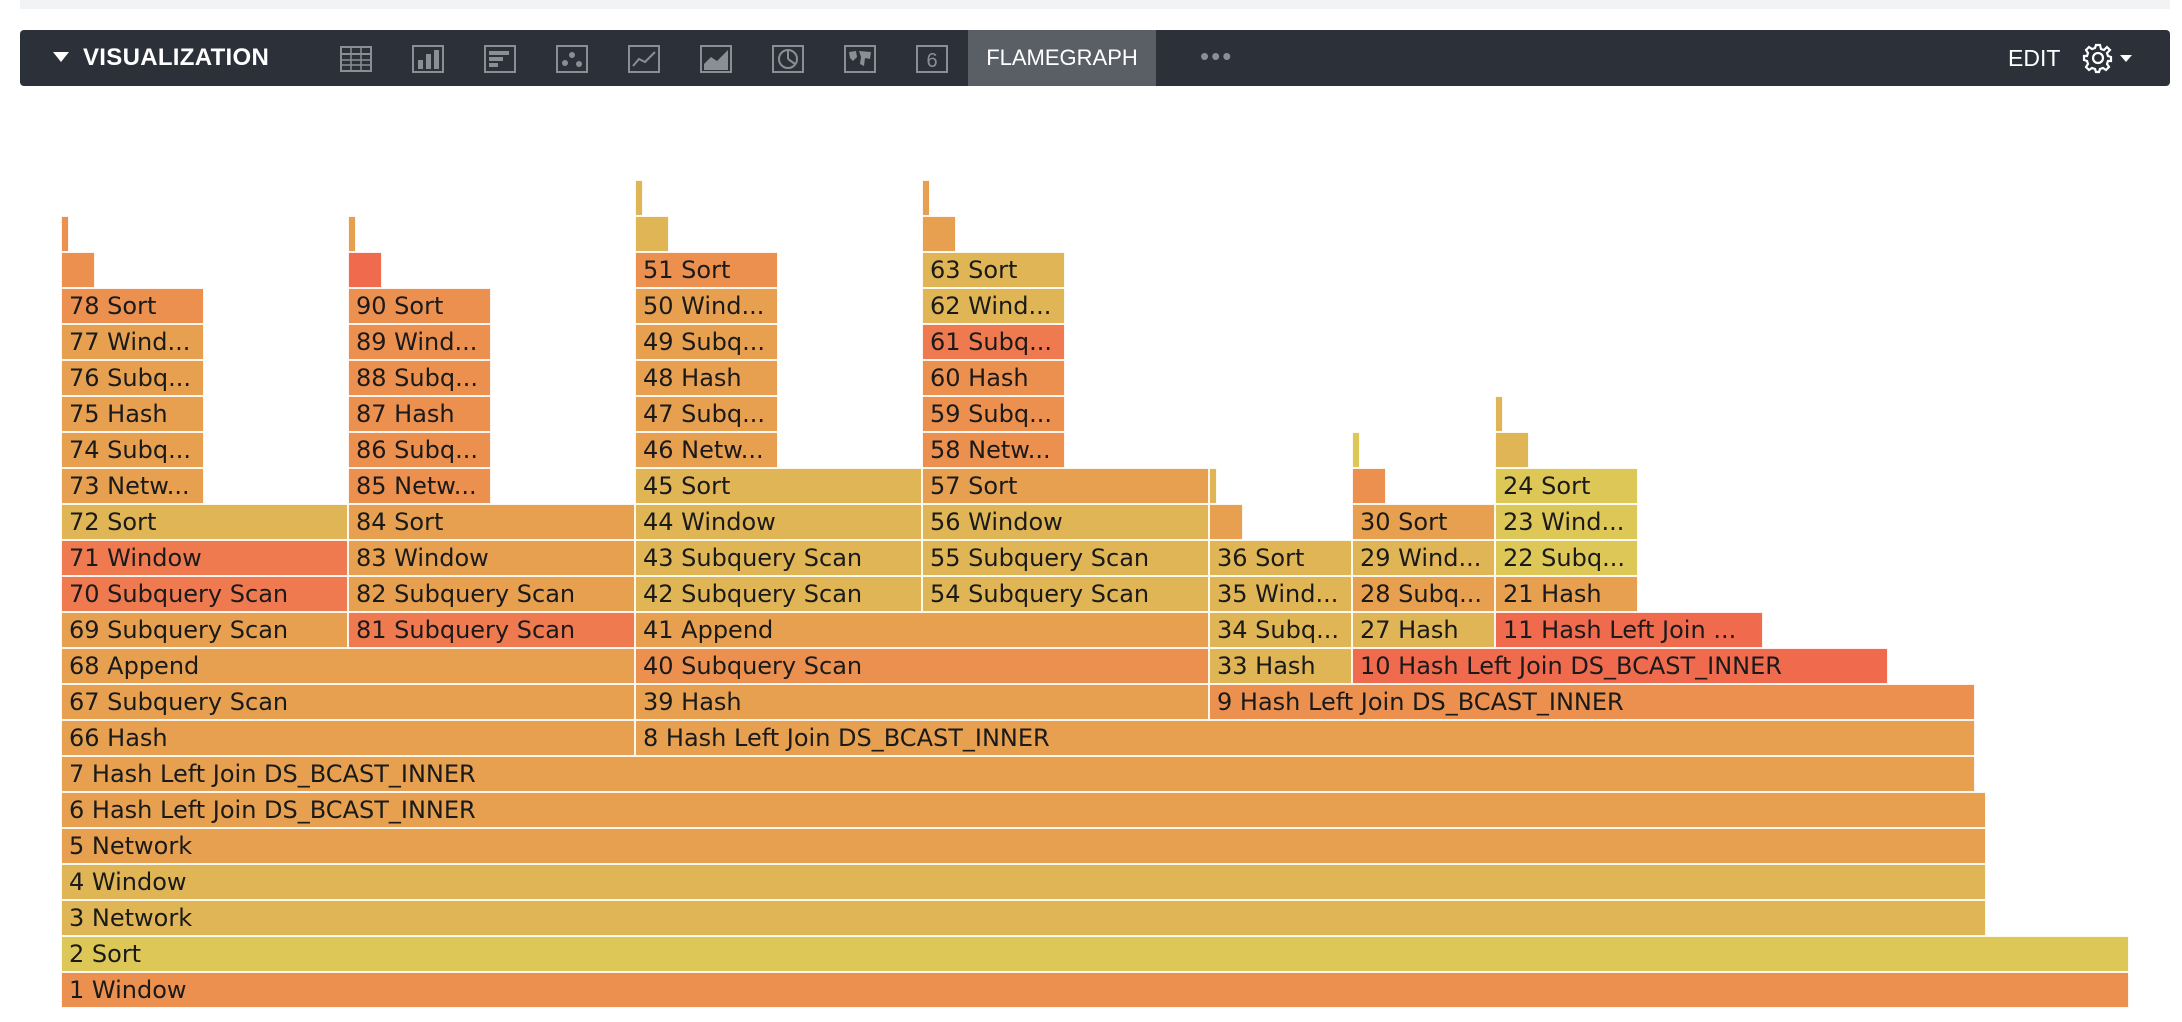 This screenshot has width=2182, height=1022. What do you see at coordinates (2109, 58) in the screenshot?
I see `settings-gear-icon` at bounding box center [2109, 58].